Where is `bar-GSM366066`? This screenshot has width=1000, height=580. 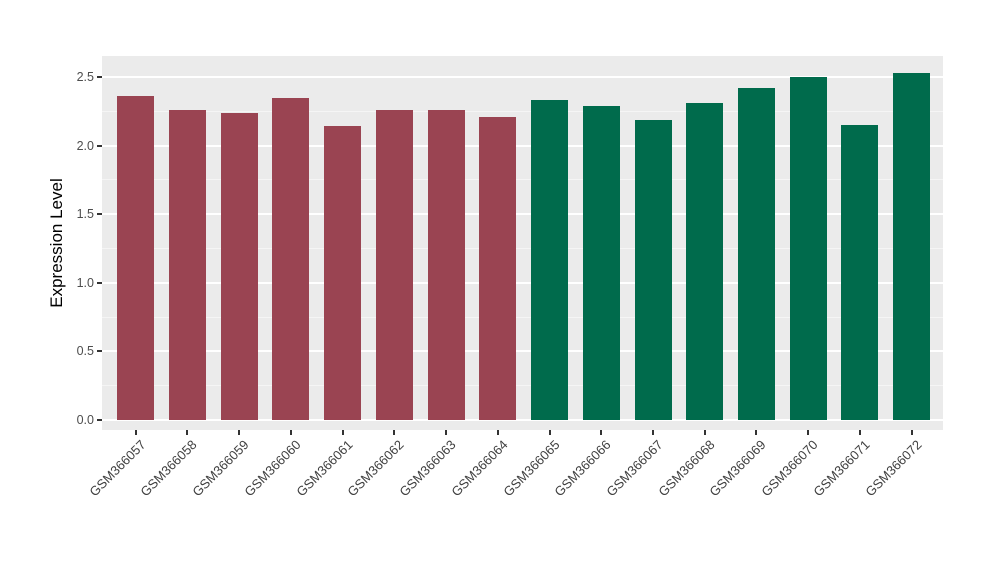 bar-GSM366066 is located at coordinates (601, 262).